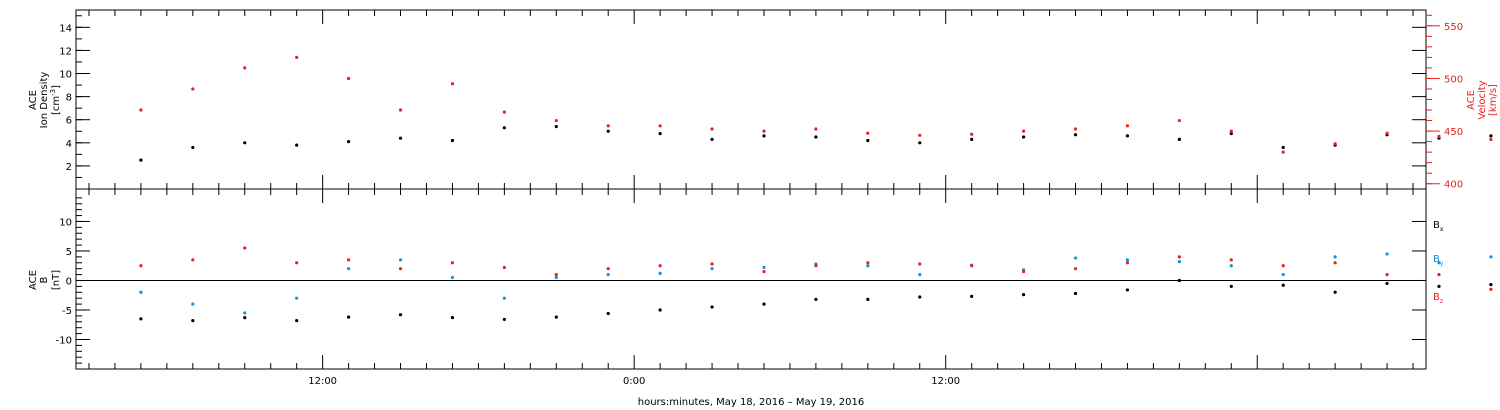 The width and height of the screenshot is (1500, 410). Describe the element at coordinates (1471, 100) in the screenshot. I see `velocity-axis-label-line1: ACE` at that location.